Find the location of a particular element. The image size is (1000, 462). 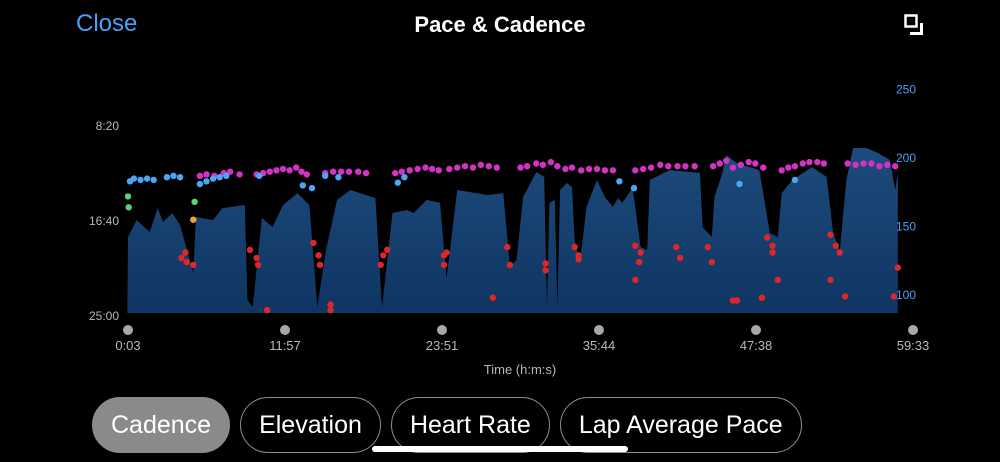

page-title: Pace & Cadence is located at coordinates (500, 24).